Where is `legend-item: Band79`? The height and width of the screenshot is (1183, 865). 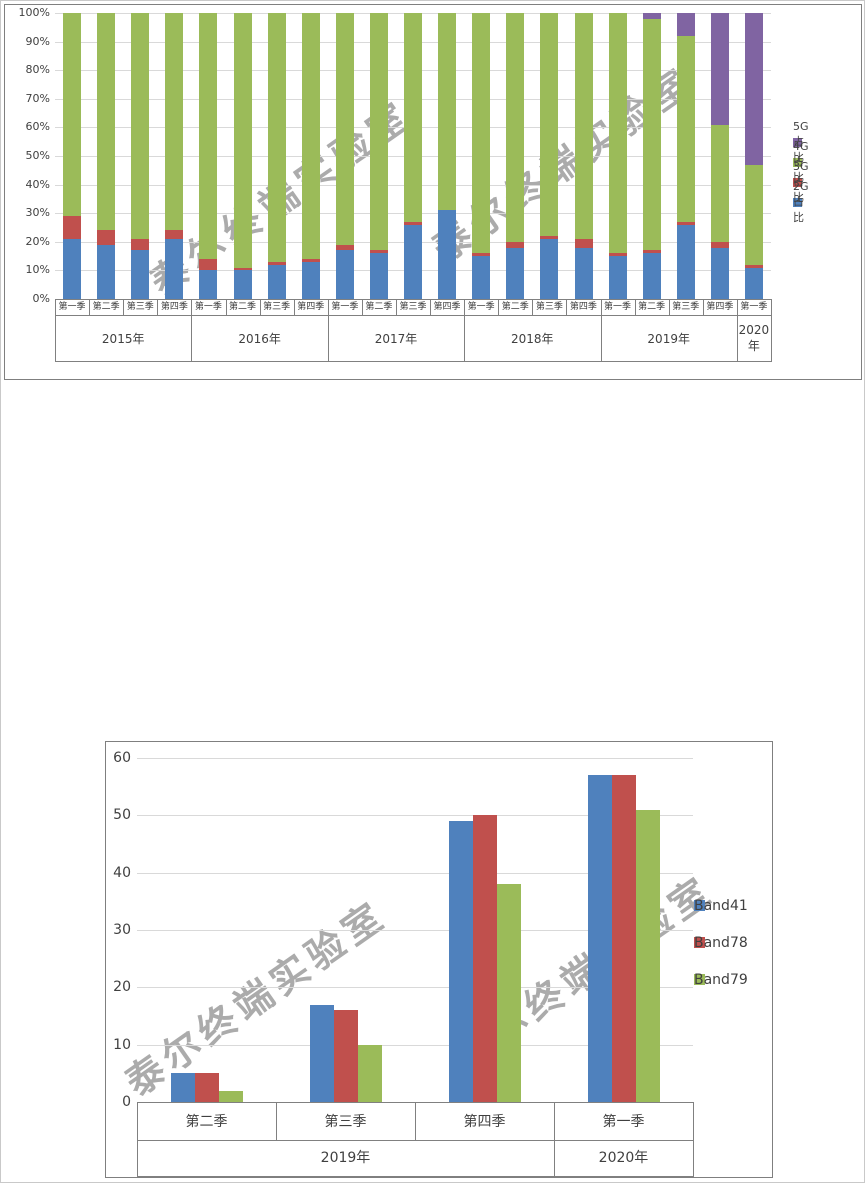 legend-item: Band79 is located at coordinates (721, 980).